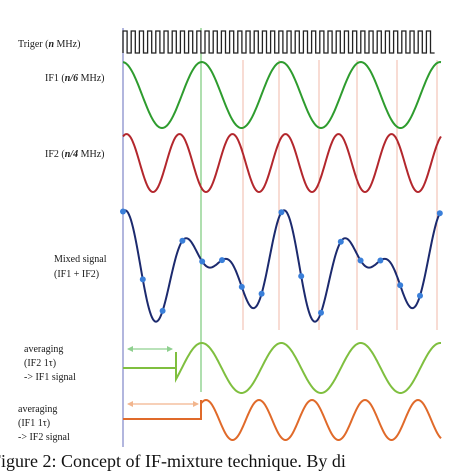  What do you see at coordinates (34, 423) in the screenshot?
I see `averaging-if1-window-label: (IF1 1τ)` at bounding box center [34, 423].